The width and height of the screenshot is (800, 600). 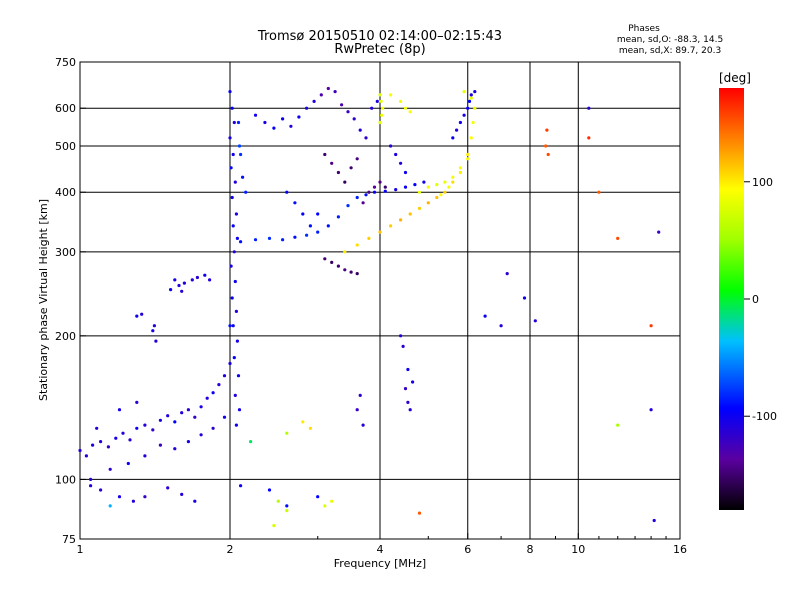 What do you see at coordinates (755, 299) in the screenshot?
I see `colorbar-tick-label: 0` at bounding box center [755, 299].